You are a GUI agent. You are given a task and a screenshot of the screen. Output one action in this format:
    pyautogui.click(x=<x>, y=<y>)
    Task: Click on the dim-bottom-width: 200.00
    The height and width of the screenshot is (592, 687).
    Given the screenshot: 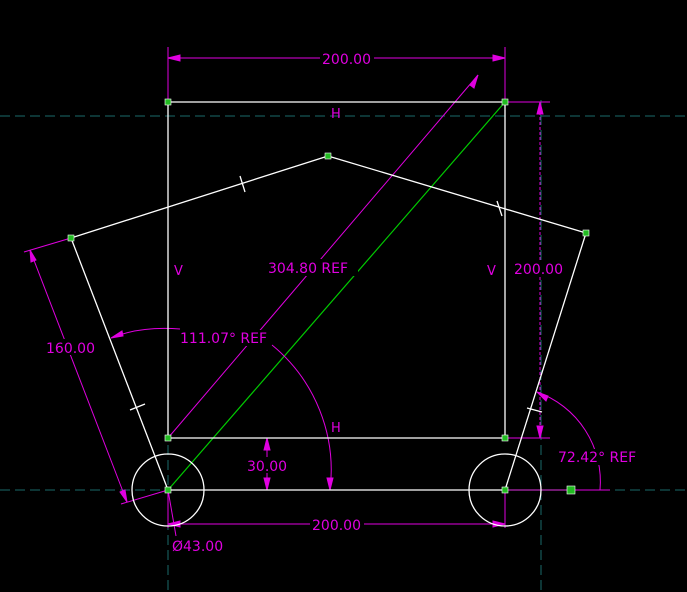 What is the action you would take?
    pyautogui.click(x=336, y=526)
    